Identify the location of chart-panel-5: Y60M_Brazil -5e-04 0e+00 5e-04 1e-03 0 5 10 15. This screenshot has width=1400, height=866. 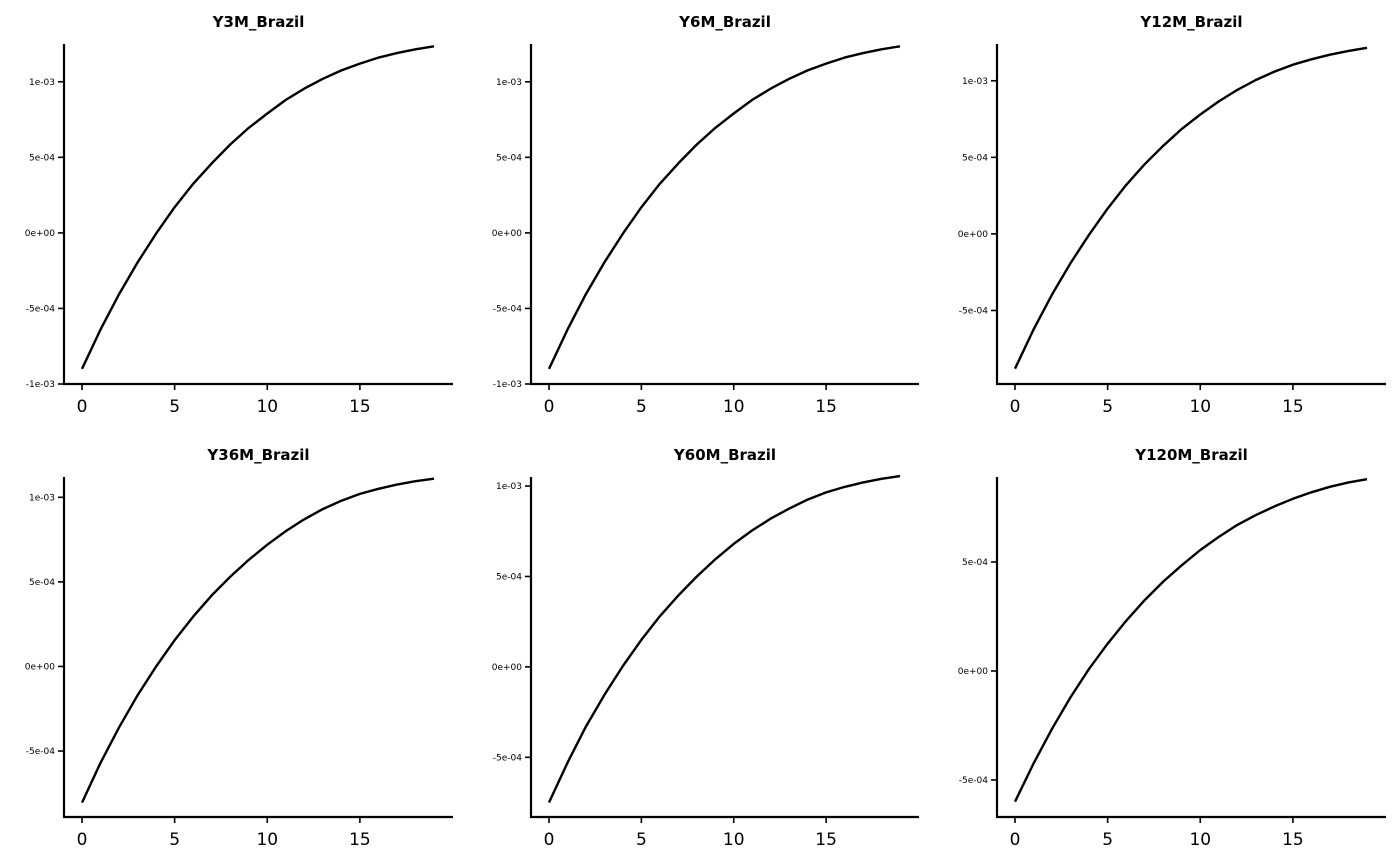
(705, 648).